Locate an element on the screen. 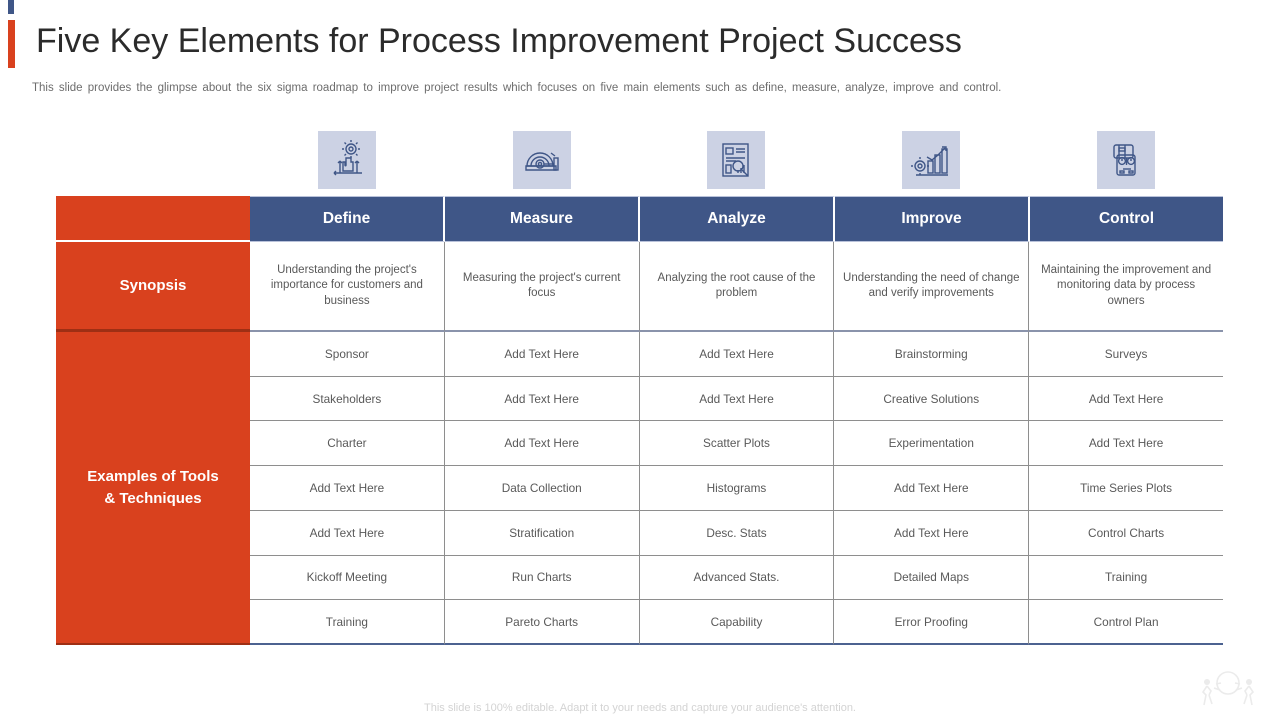 This screenshot has height=720, width=1280. cell-control: Control Plan is located at coordinates (1126, 623).